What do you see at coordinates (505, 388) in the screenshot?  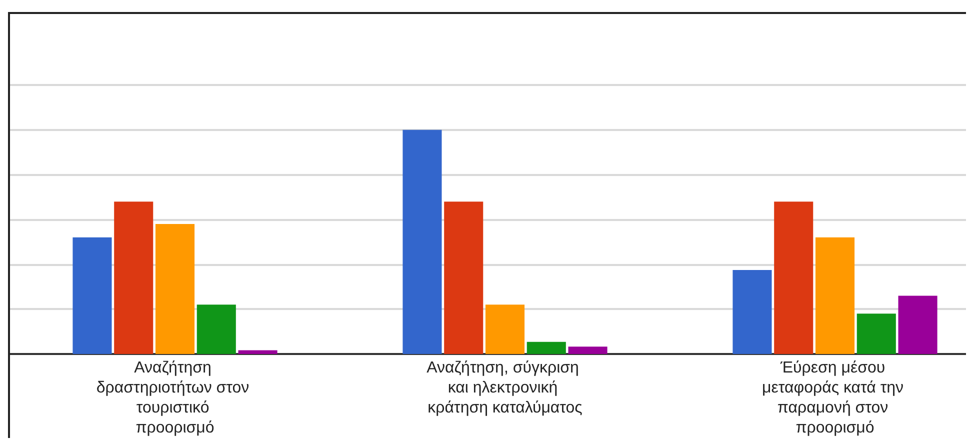 I see `x-tick-label: Αναζήτηση, σύγκριση και ηλεκτρονική κράτηση καταλύματος` at bounding box center [505, 388].